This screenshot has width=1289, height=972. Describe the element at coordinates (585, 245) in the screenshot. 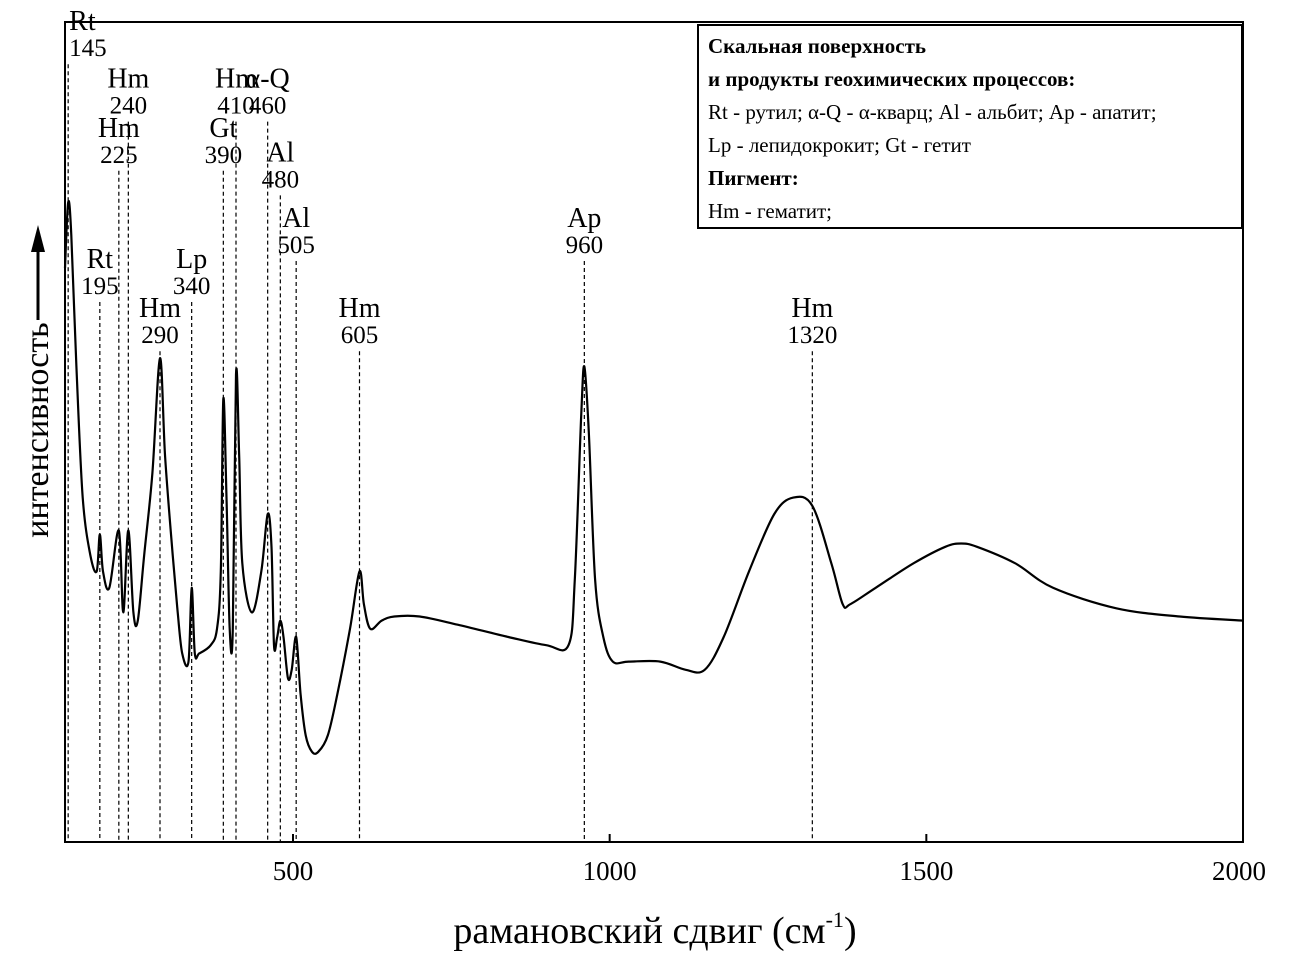

I see `peak-shift-label: 960` at that location.